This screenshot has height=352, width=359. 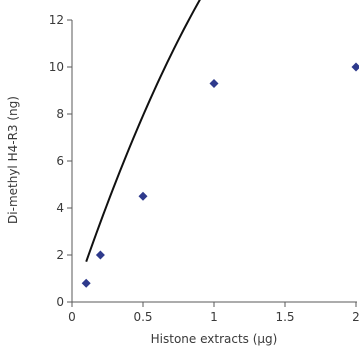 I want to click on x-tick-label: 2, so click(x=355, y=317).